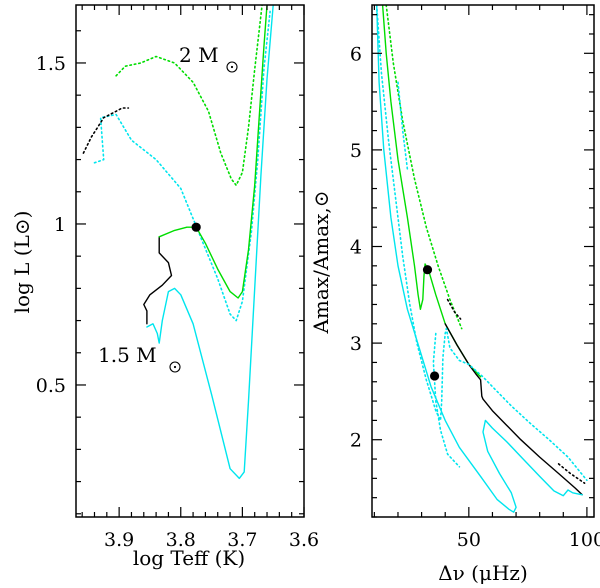  I want to click on amp-dot-marker-upper, so click(427, 270).